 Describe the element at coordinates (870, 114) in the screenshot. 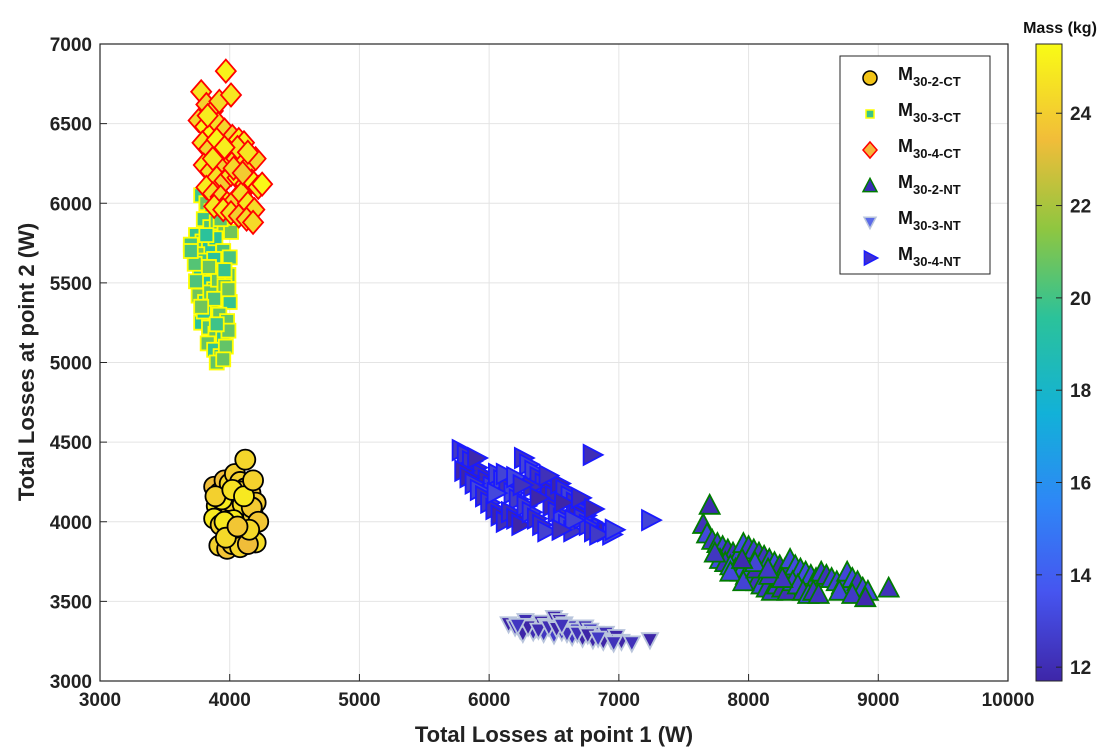

I see `legend-marker-30-3-ct` at that location.